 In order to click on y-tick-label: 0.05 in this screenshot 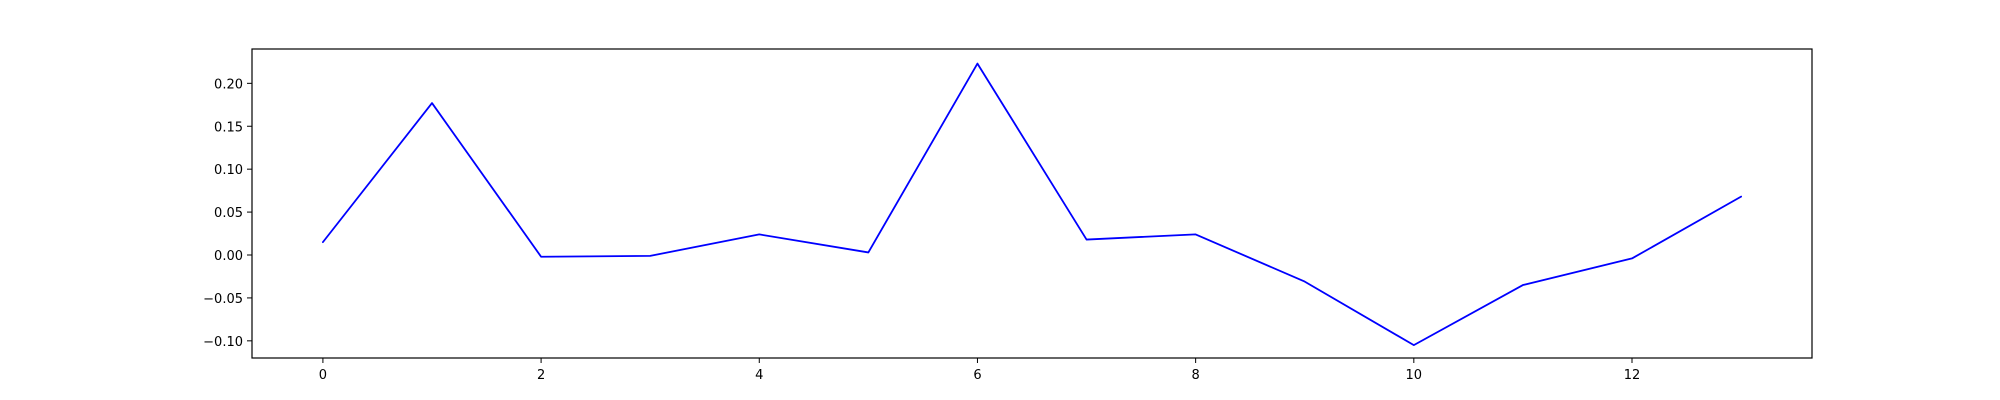, I will do `click(228, 213)`.